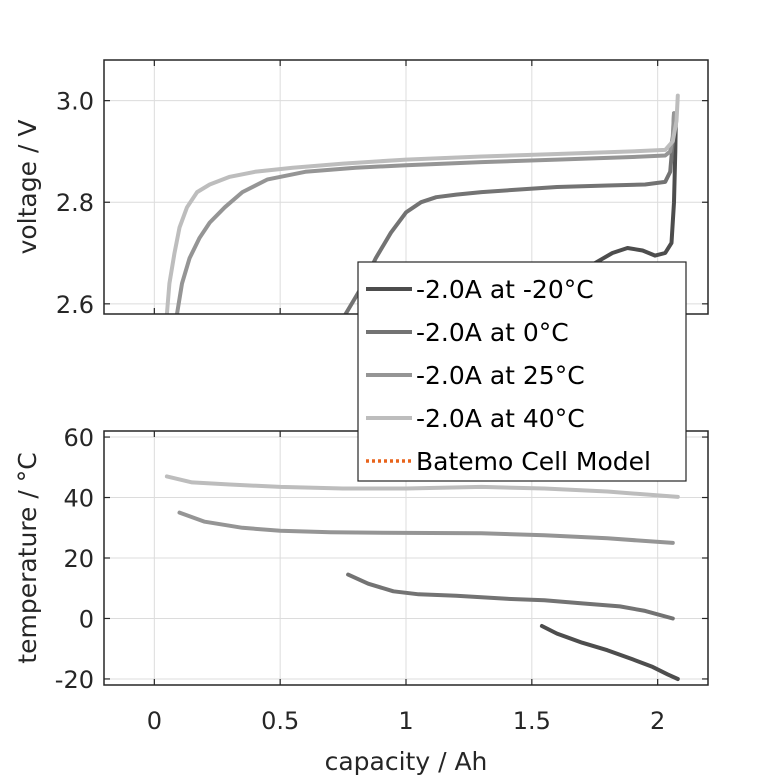 This screenshot has height=781, width=781. Describe the element at coordinates (280, 721) in the screenshot. I see `x-tick-label: 0.5` at that location.